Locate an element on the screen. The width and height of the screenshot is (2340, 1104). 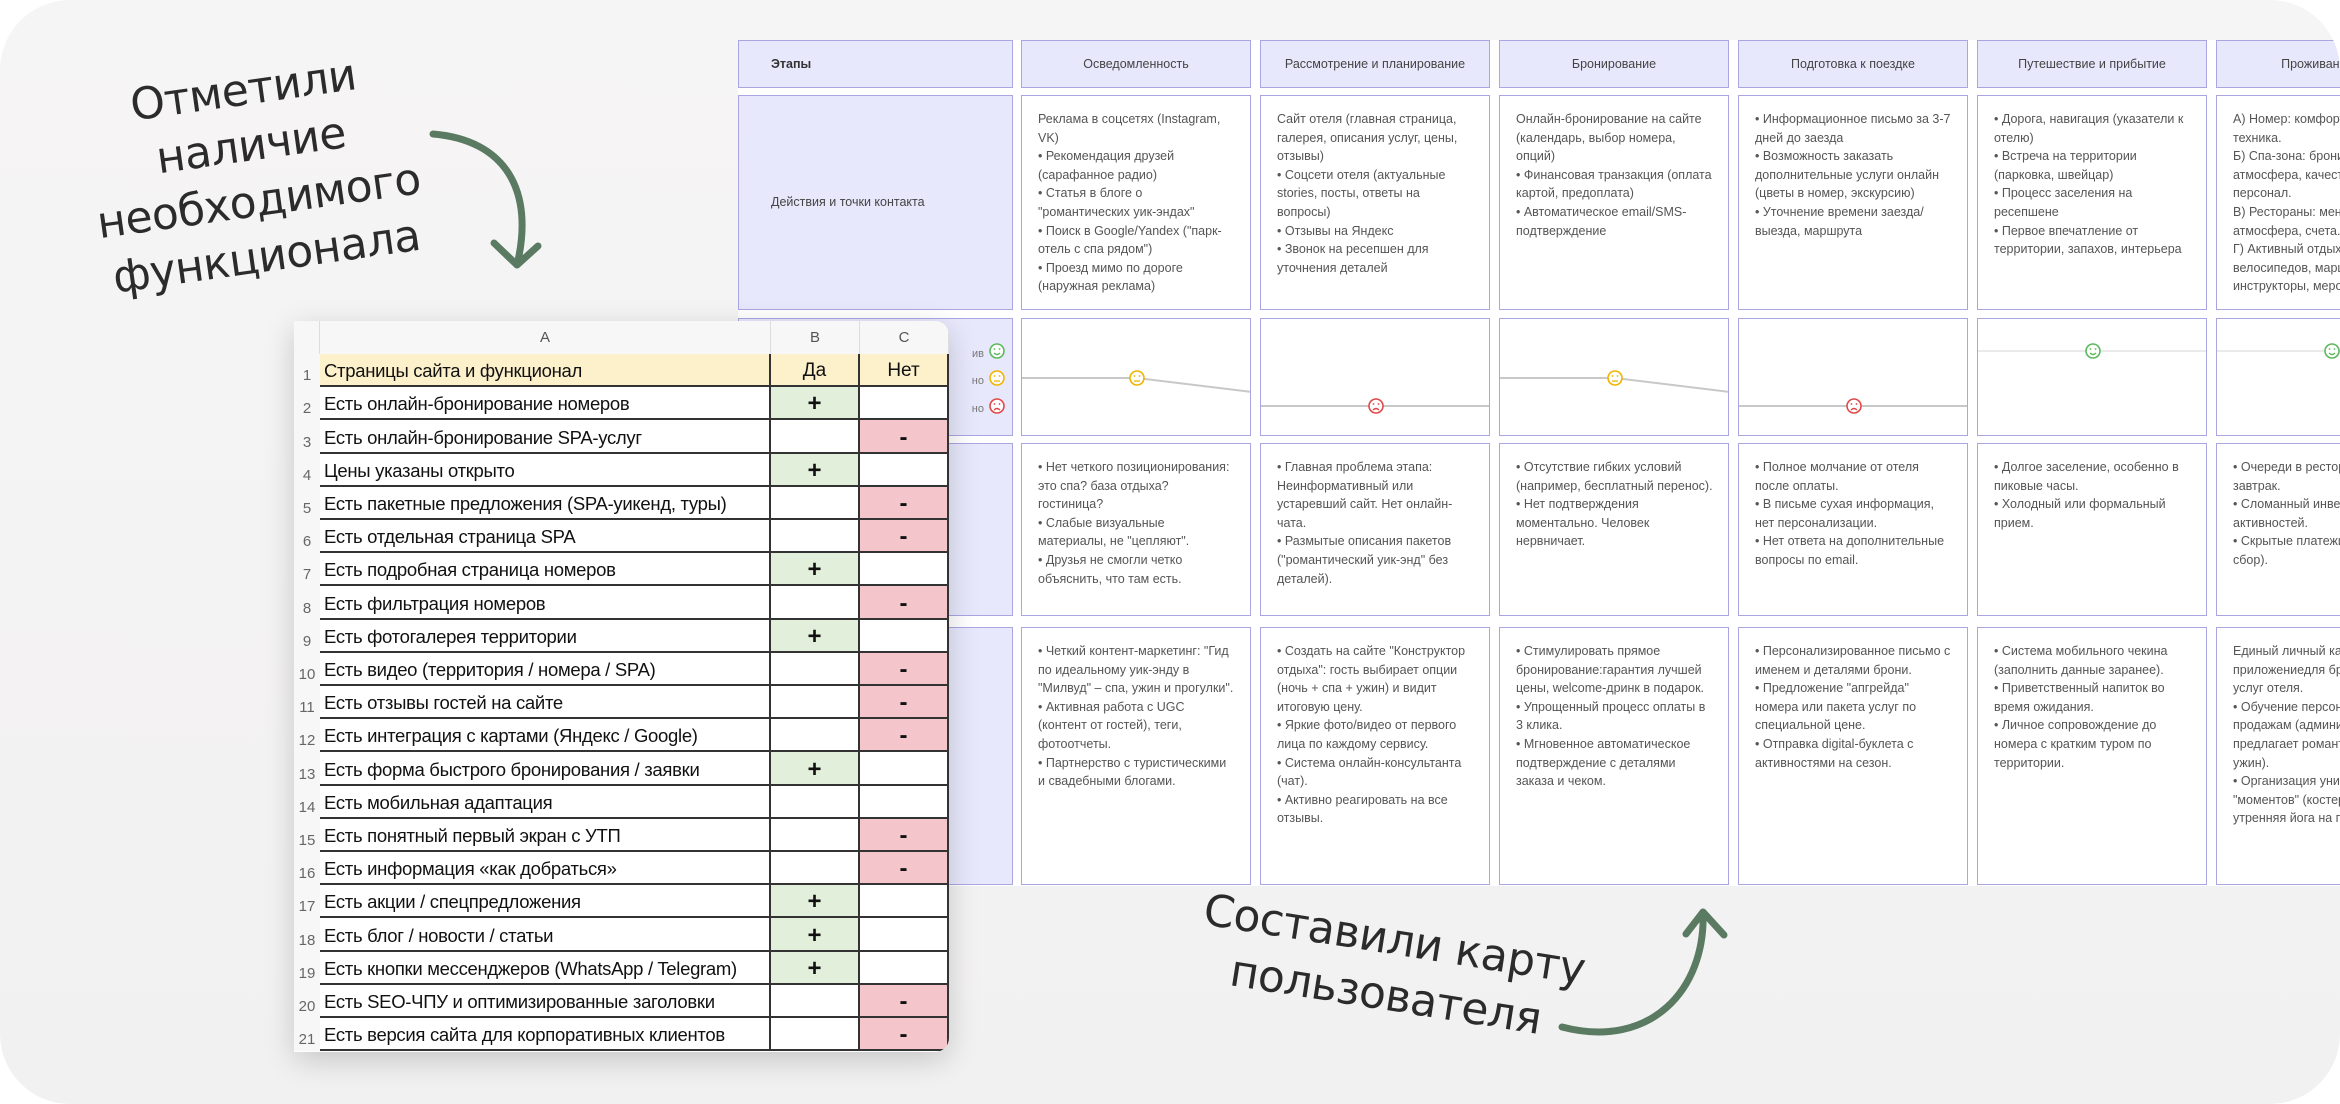
sad-face-icon is located at coordinates (1376, 406).